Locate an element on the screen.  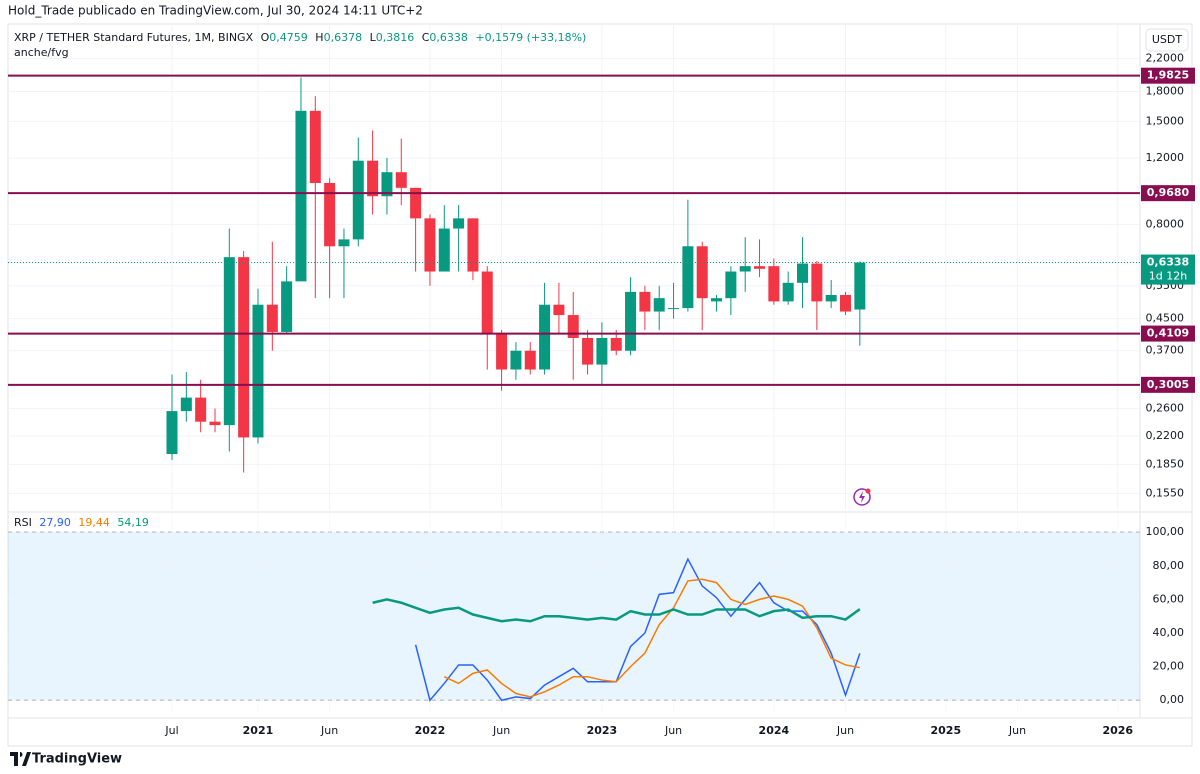
ohlc-value: 0,4759 is located at coordinates (288, 37).